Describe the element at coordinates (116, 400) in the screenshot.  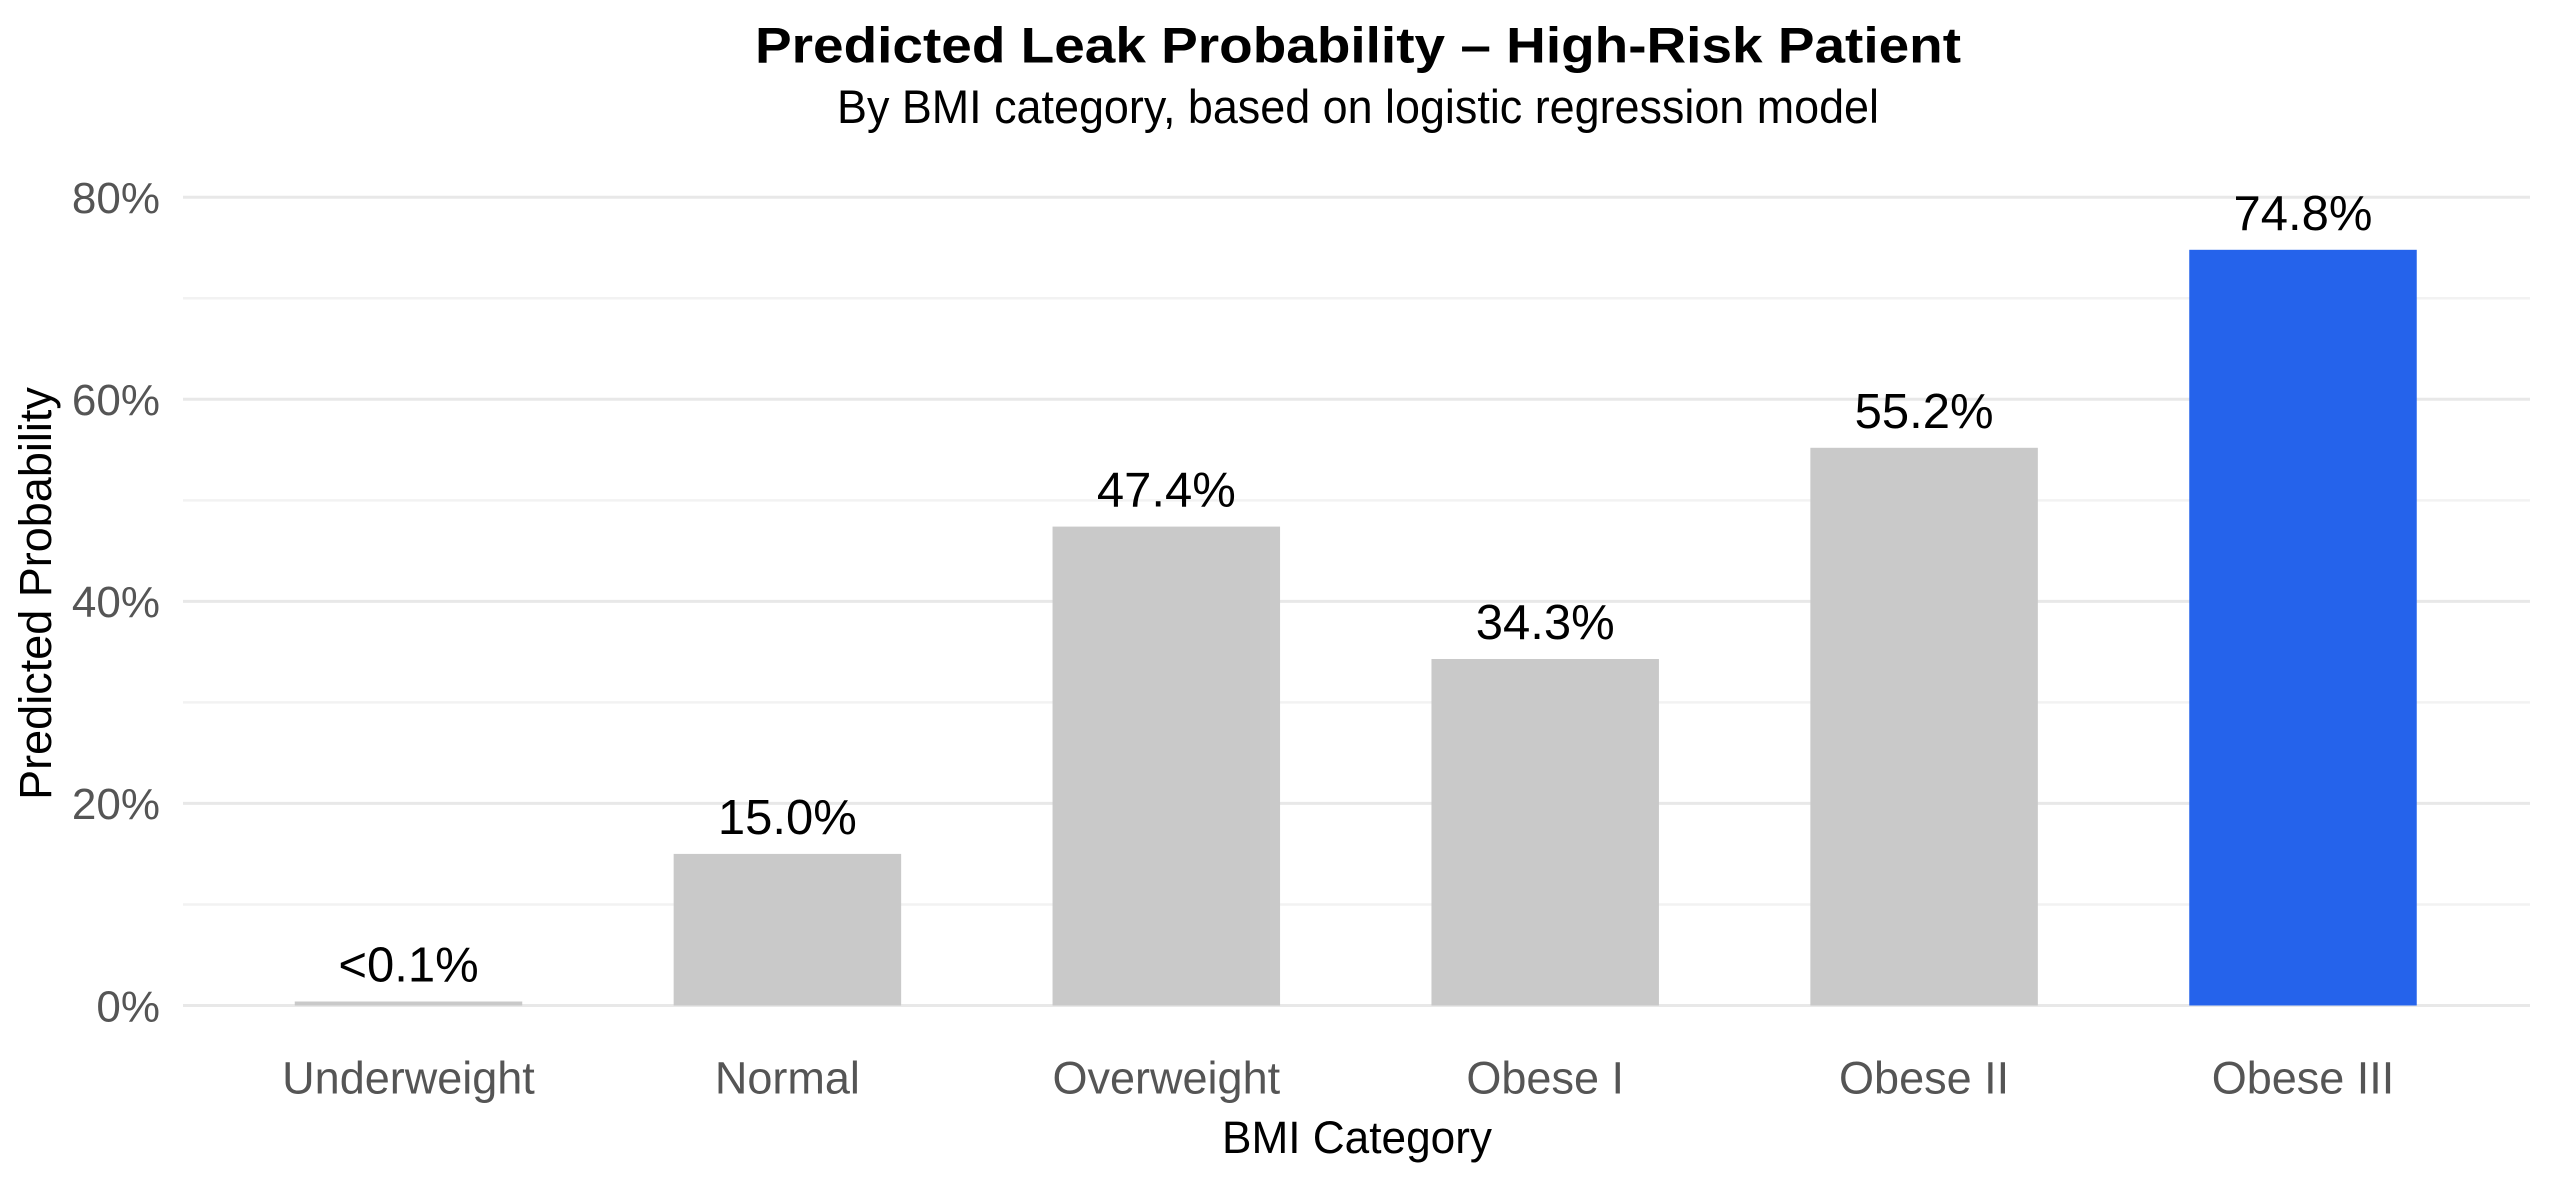
I see `svg-text: 60%` at that location.